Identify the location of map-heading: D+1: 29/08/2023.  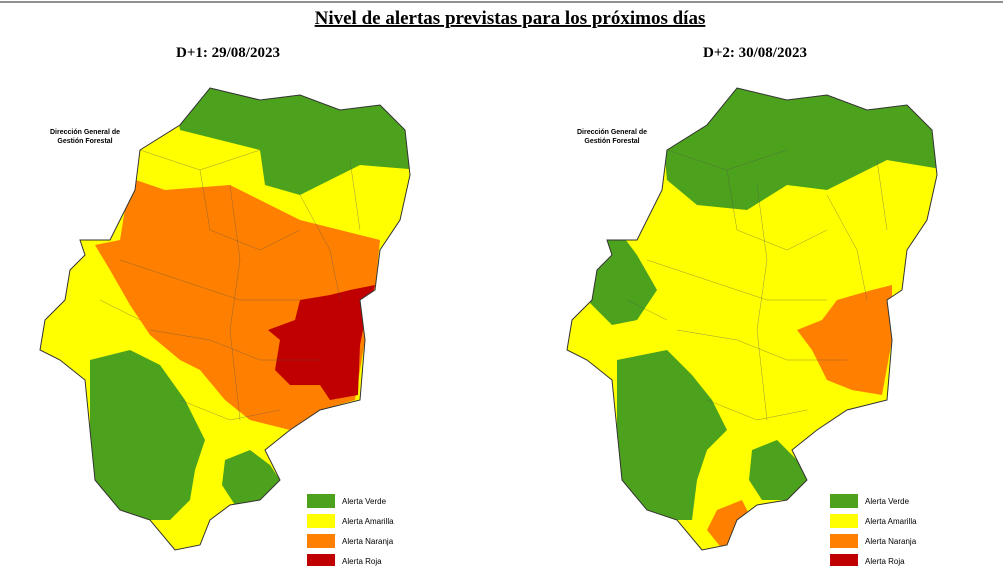
(228, 53).